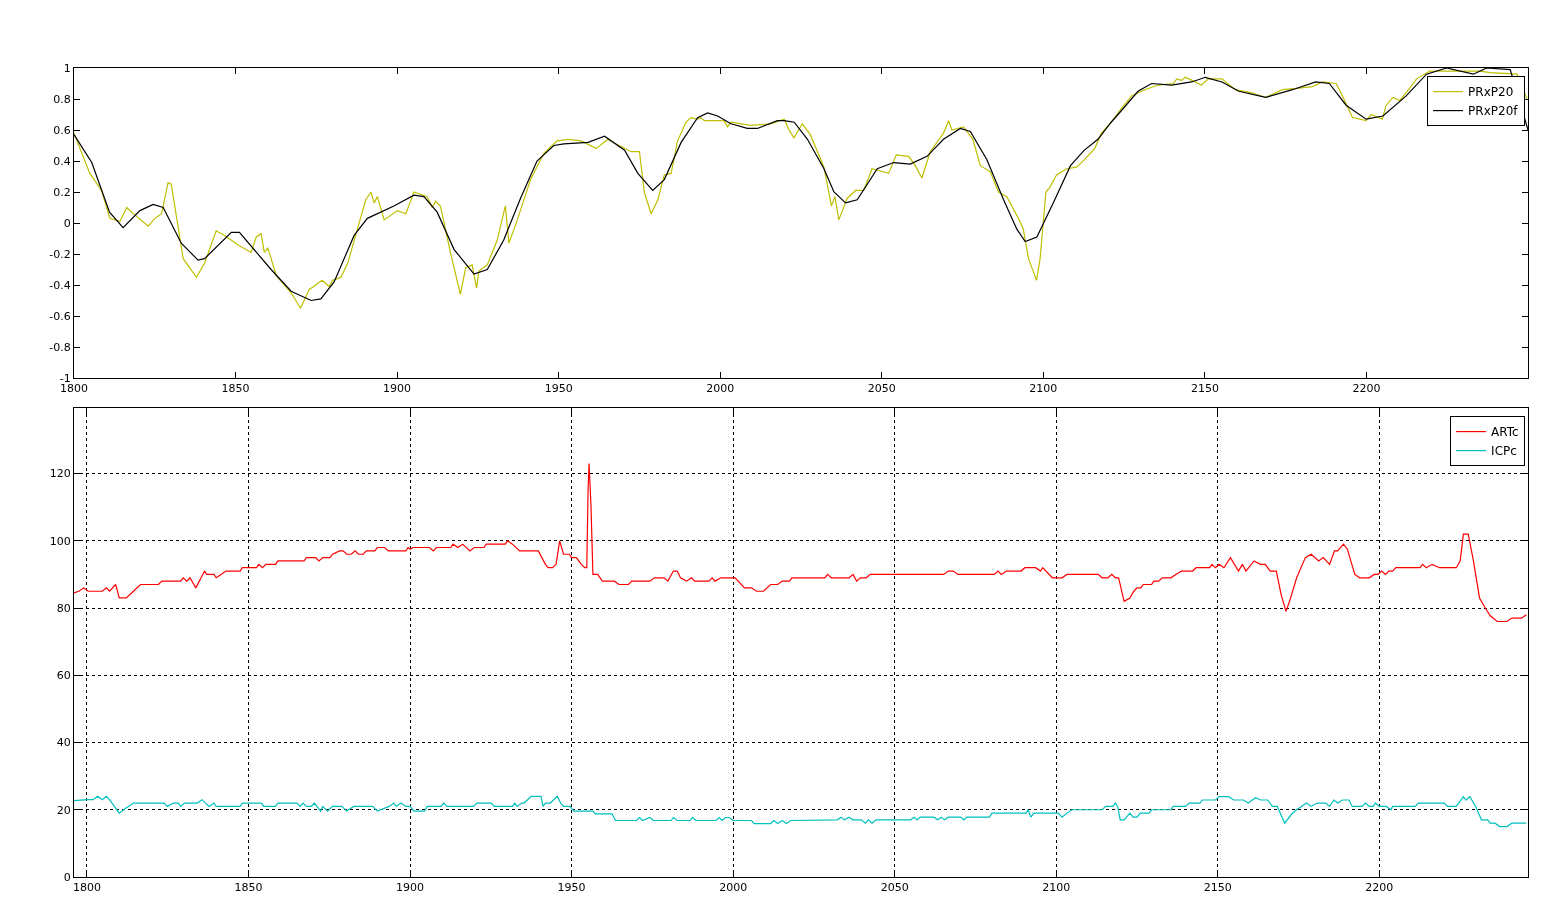 The width and height of the screenshot is (1563, 910). What do you see at coordinates (60, 474) in the screenshot?
I see `y-tick-label: 120` at bounding box center [60, 474].